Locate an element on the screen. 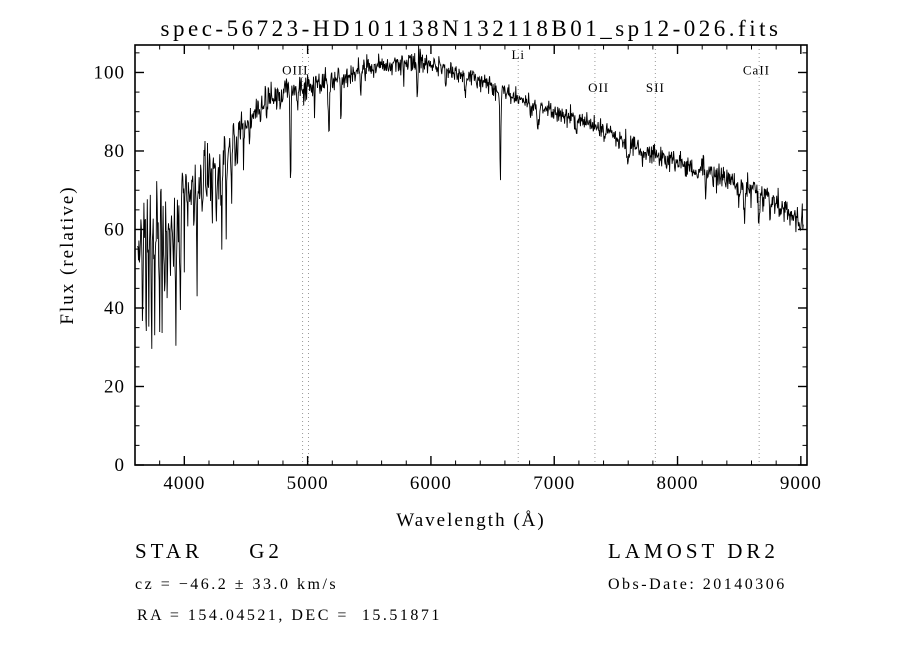  survey-name: LAMOST DR2 is located at coordinates (693, 551).